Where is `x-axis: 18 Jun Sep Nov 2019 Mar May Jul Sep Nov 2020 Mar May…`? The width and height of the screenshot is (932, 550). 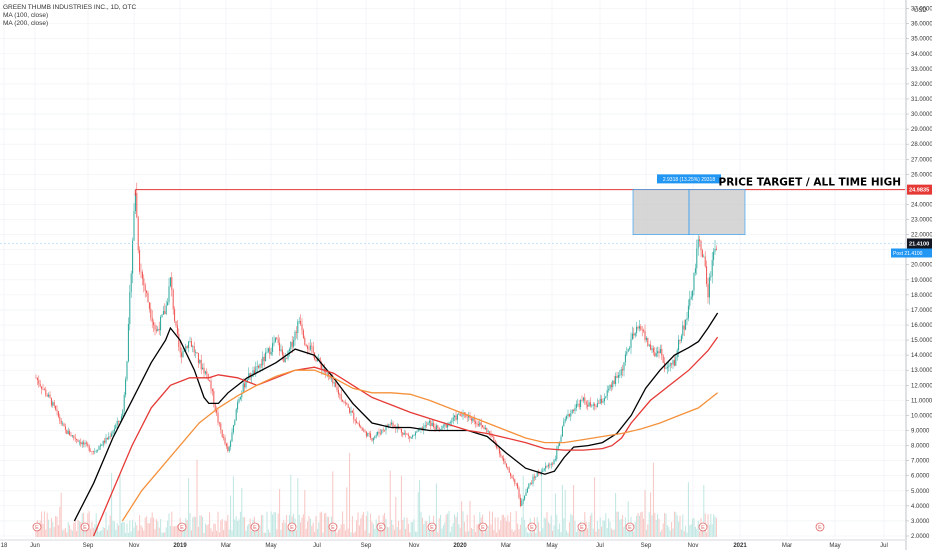
x-axis: 18 Jun Sep Nov 2019 Mar May Jul Sep Nov 2020 Mar May… is located at coordinates (452, 544).